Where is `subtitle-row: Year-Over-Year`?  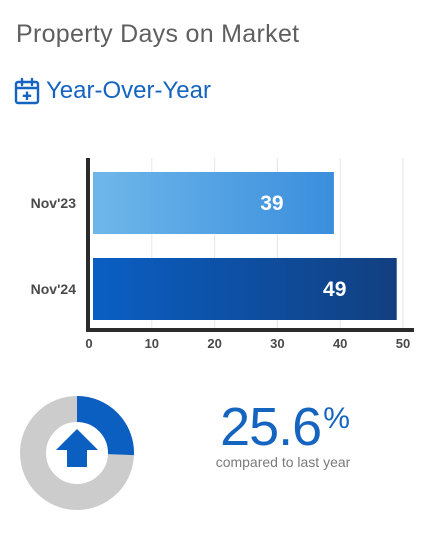
subtitle-row: Year-Over-Year is located at coordinates (112, 91).